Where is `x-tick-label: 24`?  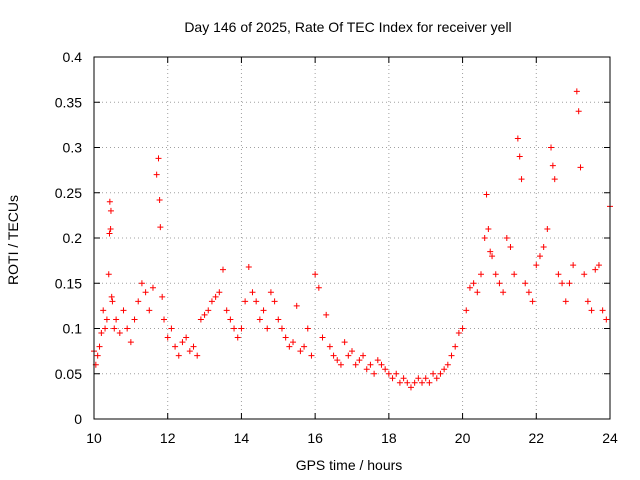 x-tick-label: 24 is located at coordinates (610, 438).